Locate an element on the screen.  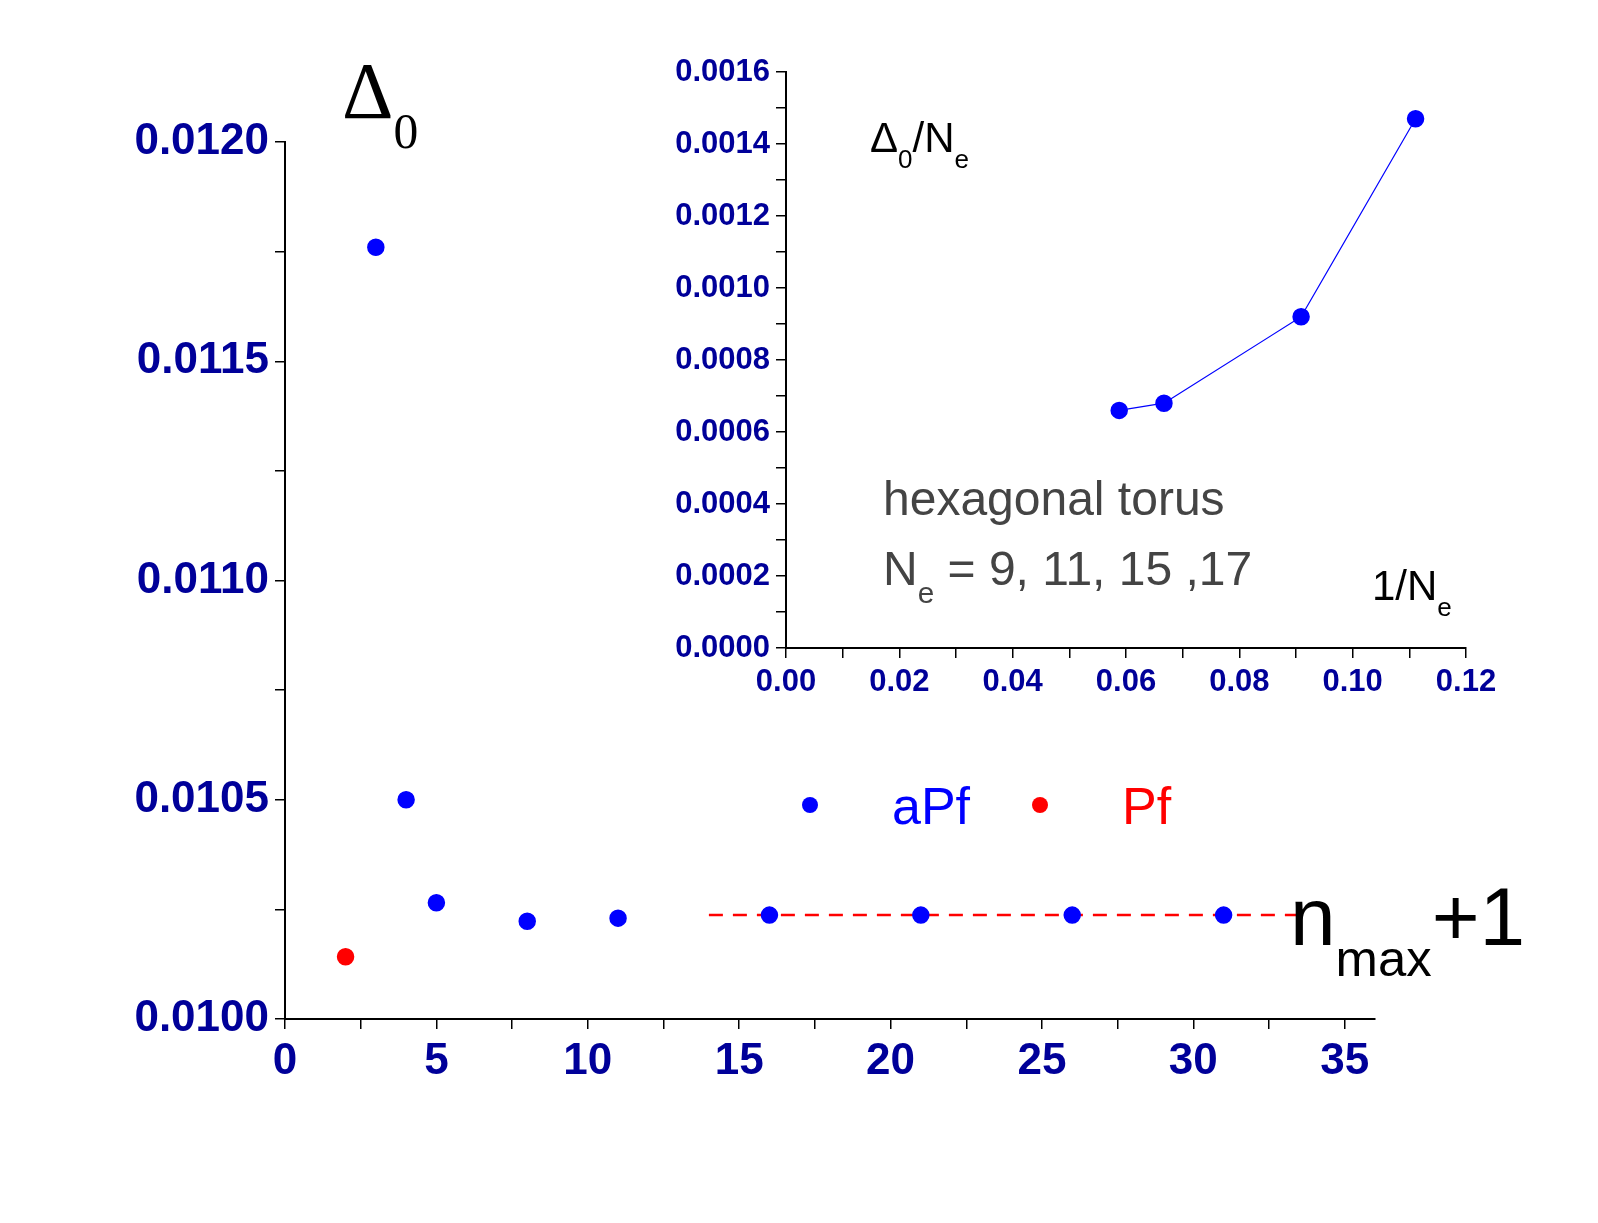
x-tick-label: 0.02 is located at coordinates (899, 681).